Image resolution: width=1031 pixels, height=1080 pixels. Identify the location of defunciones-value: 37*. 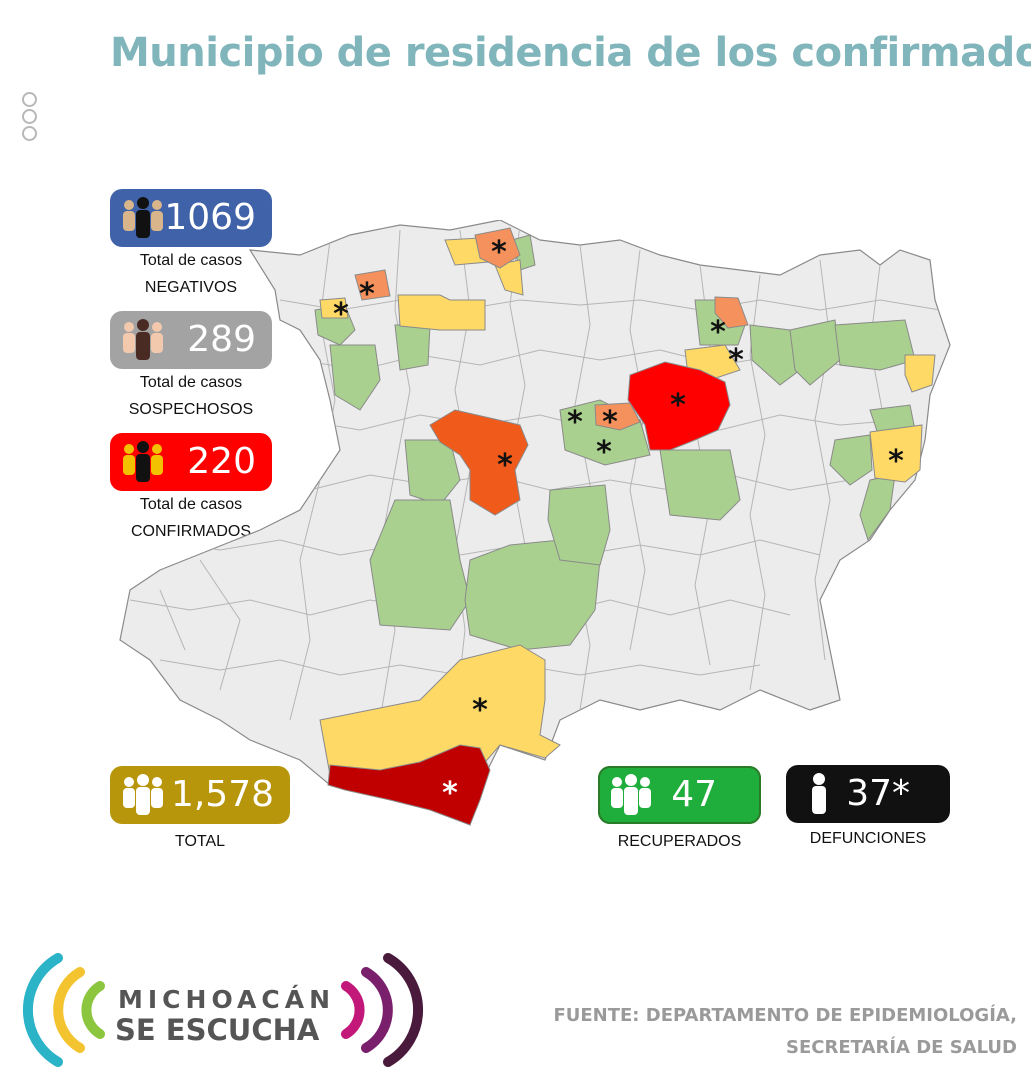
(878, 793).